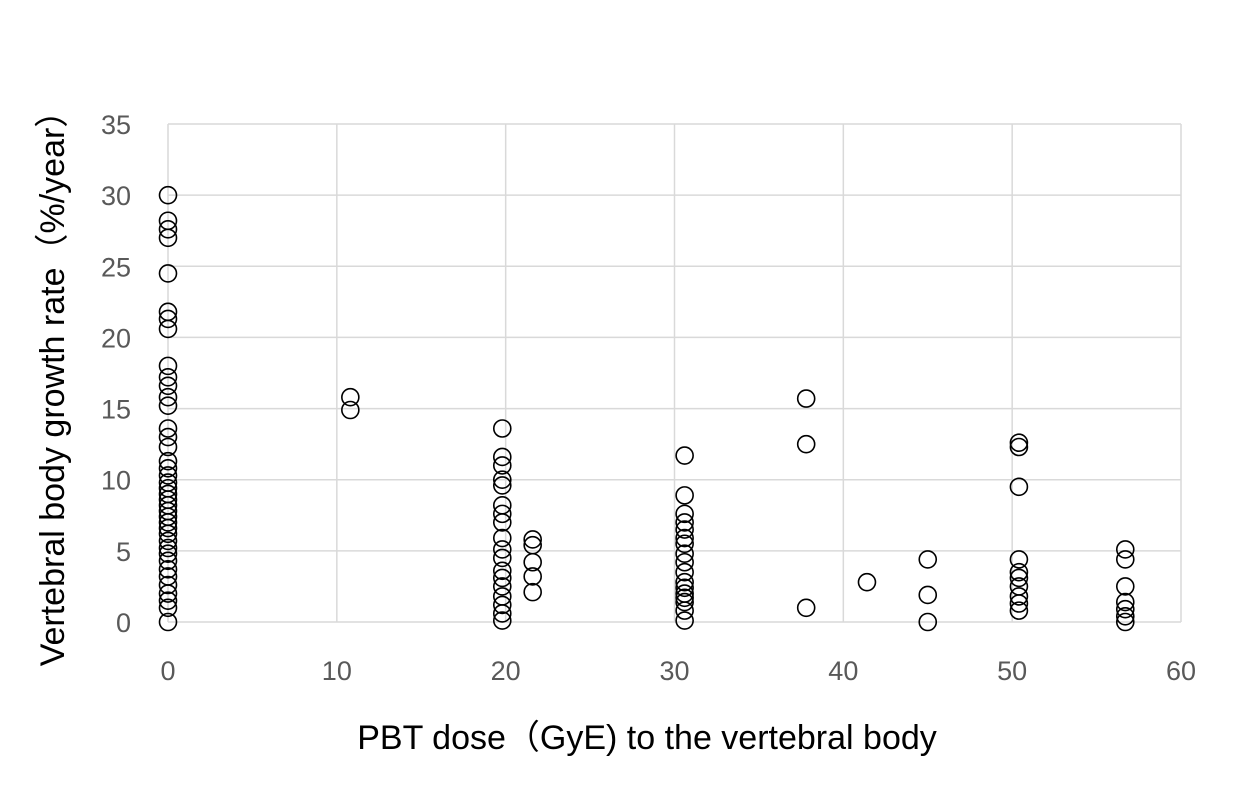 This screenshot has height=793, width=1246. What do you see at coordinates (116, 267) in the screenshot?
I see `y-tick-label: 25` at bounding box center [116, 267].